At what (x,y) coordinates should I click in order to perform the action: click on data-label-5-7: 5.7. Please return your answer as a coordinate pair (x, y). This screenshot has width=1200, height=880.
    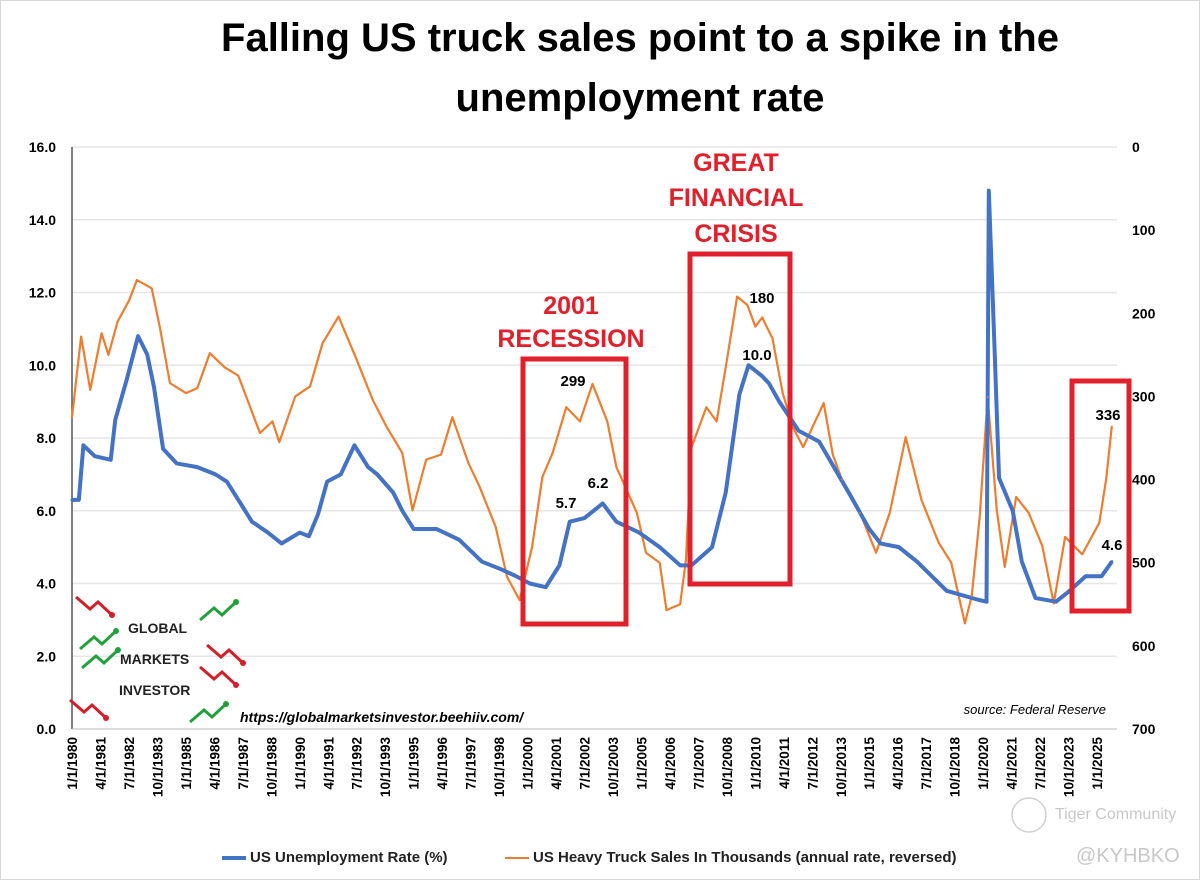
    Looking at the image, I should click on (566, 503).